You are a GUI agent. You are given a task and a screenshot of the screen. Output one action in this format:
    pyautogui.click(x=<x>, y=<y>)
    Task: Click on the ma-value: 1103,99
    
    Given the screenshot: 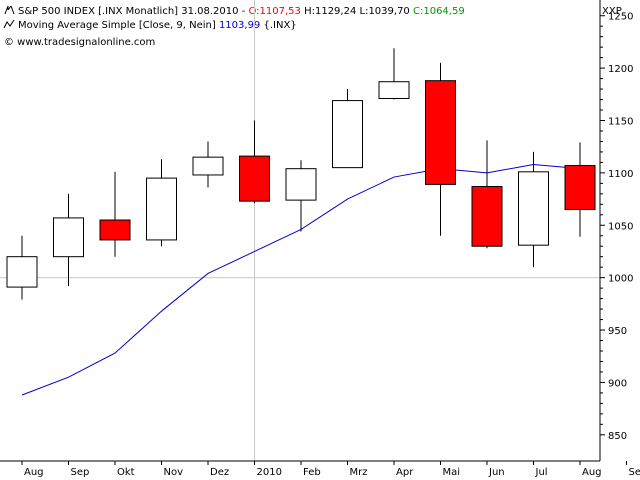 What is the action you would take?
    pyautogui.click(x=239, y=25)
    